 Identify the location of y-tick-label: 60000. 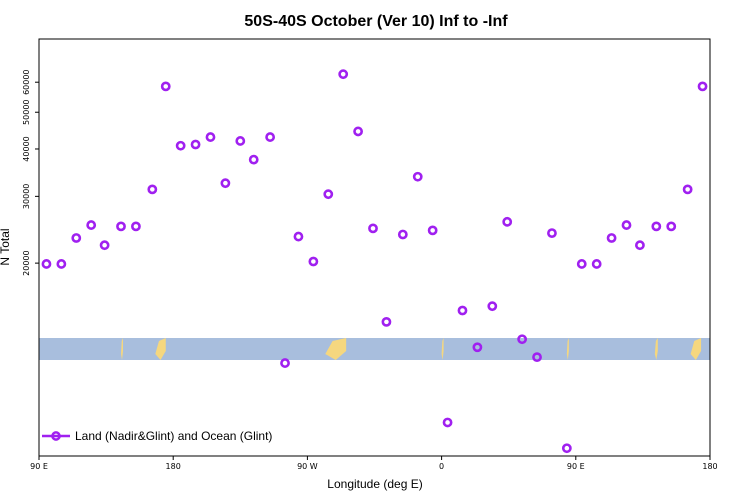
(26, 81).